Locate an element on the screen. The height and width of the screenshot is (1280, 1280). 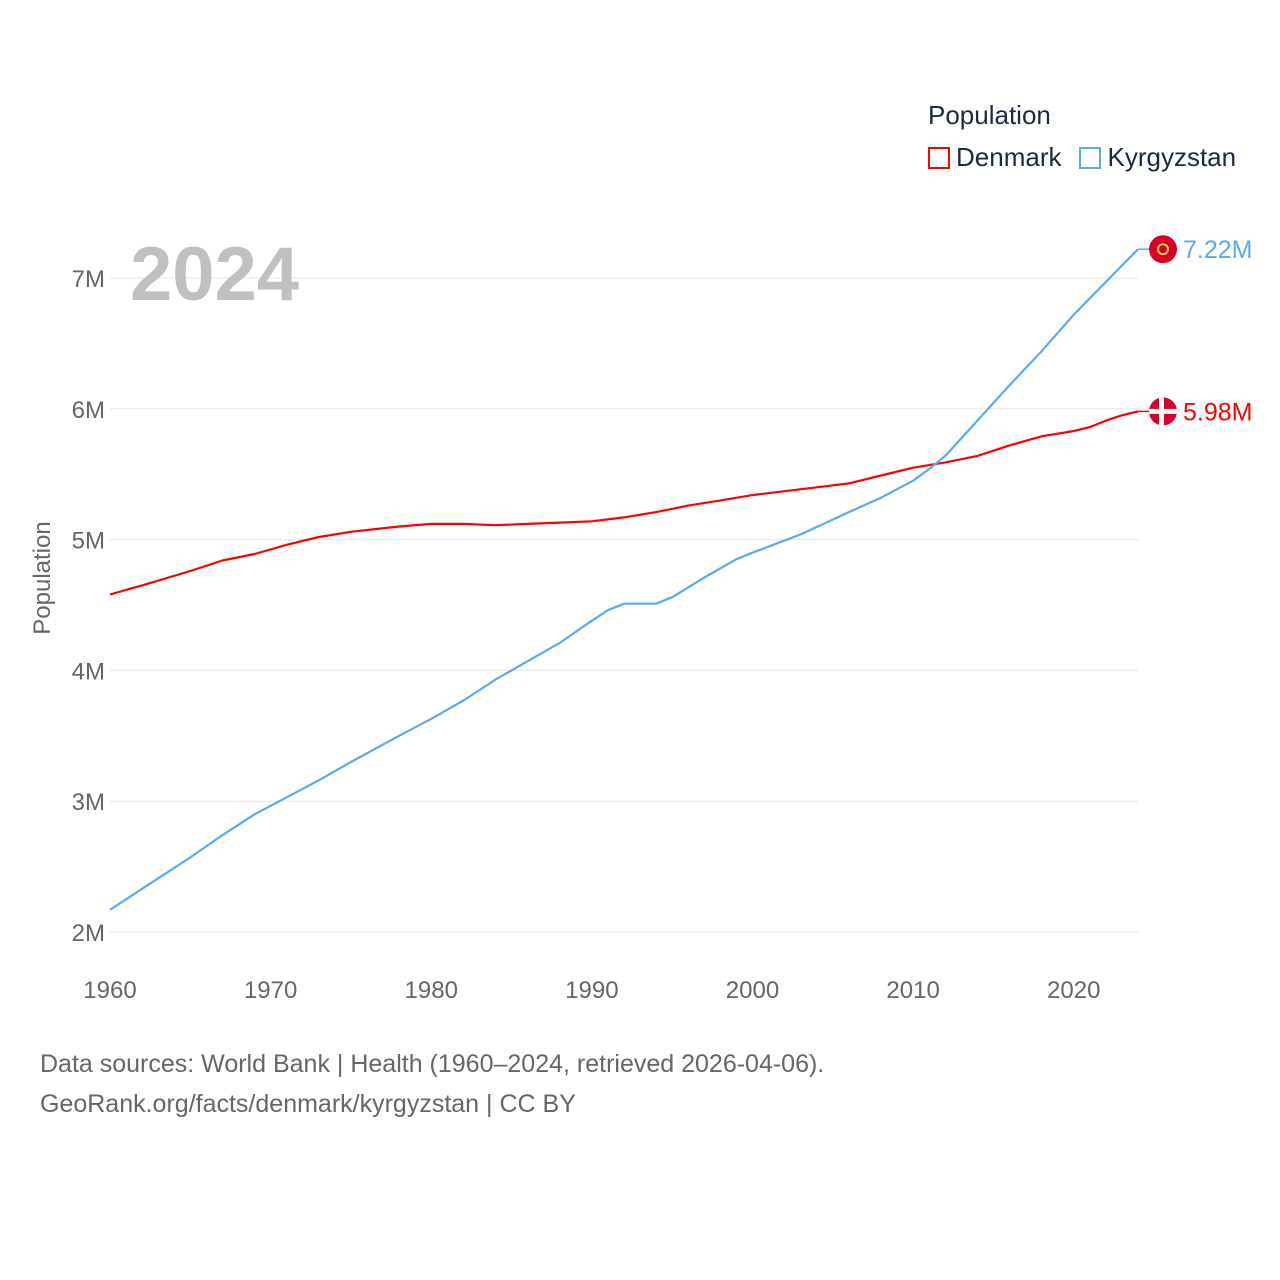
year-label: 2024 is located at coordinates (214, 274).